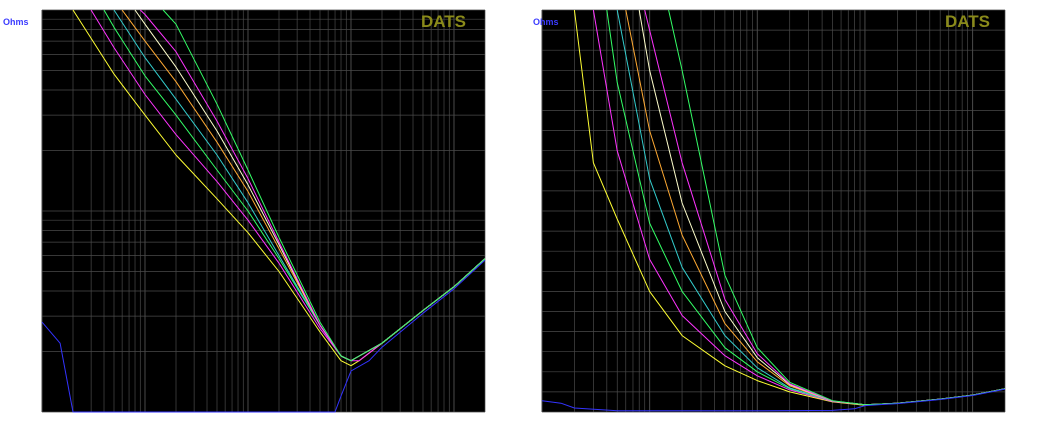  I want to click on y-tick-label: 1.0, so click(534, 11).